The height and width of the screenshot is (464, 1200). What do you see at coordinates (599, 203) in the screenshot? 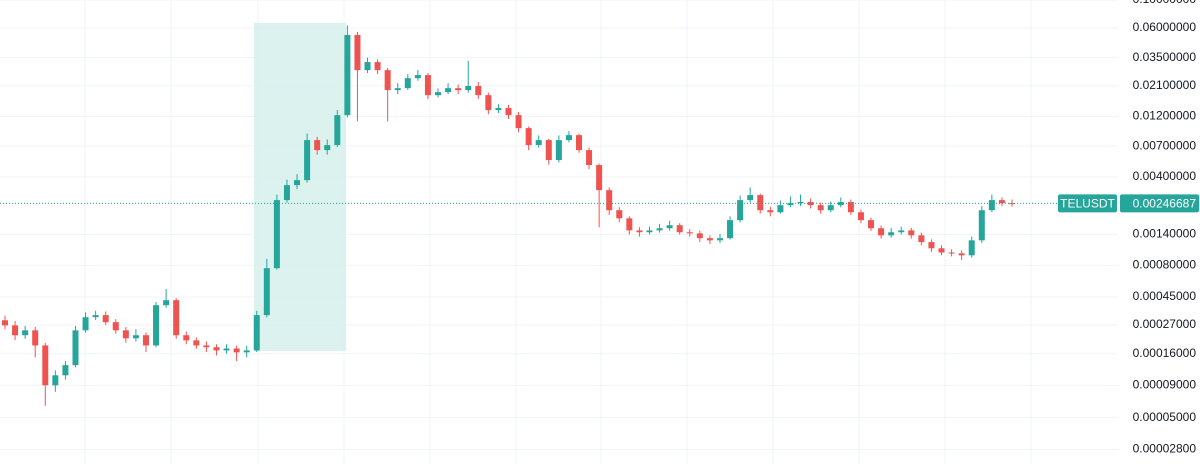
I see `last-price: TELUSDT 0.00246687` at bounding box center [599, 203].